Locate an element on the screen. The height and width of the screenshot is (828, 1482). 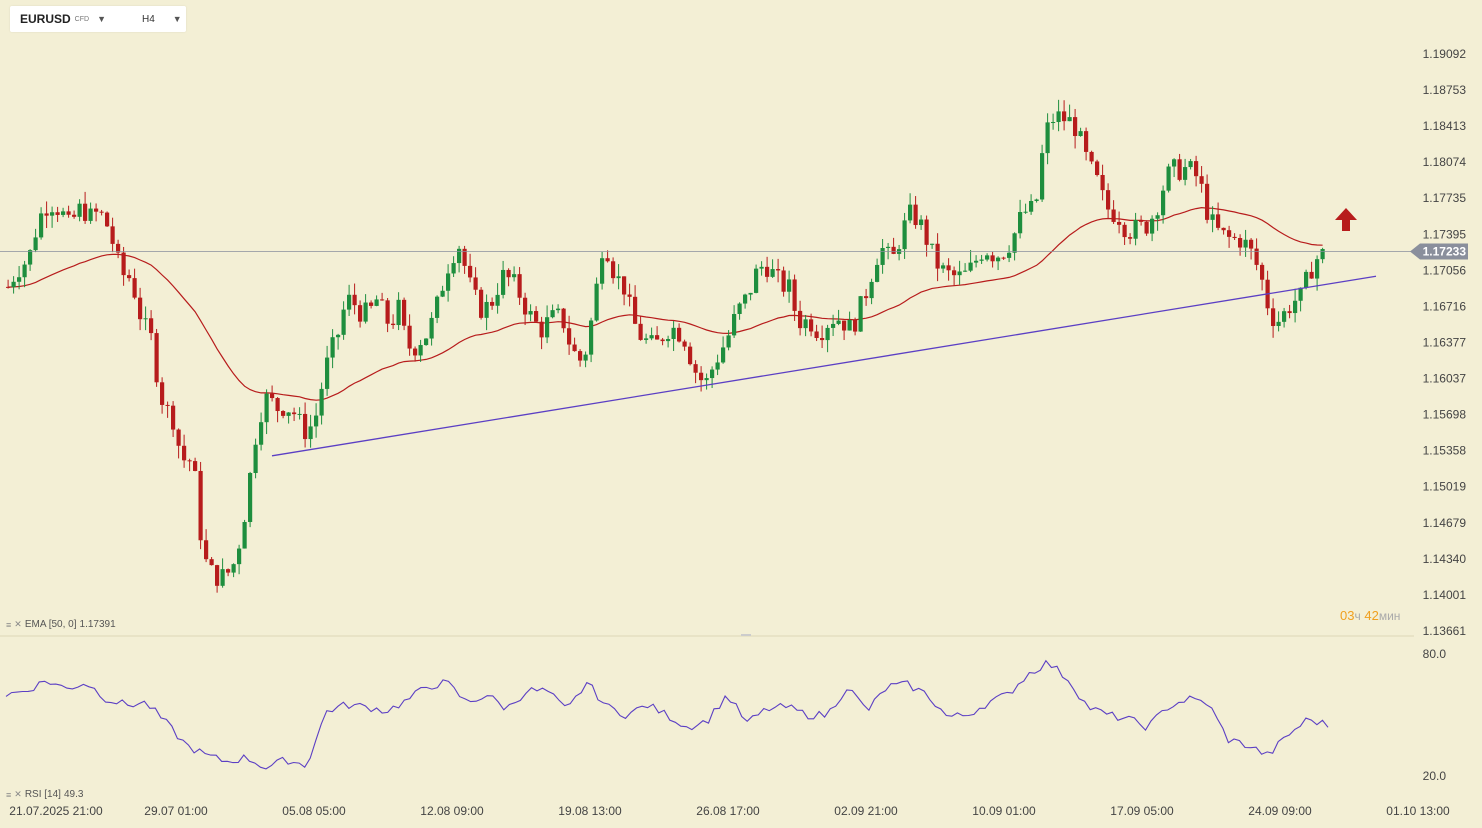
ema-legend: ≡ ✕ EMA [50, 0] 1.17391 is located at coordinates (61, 624).